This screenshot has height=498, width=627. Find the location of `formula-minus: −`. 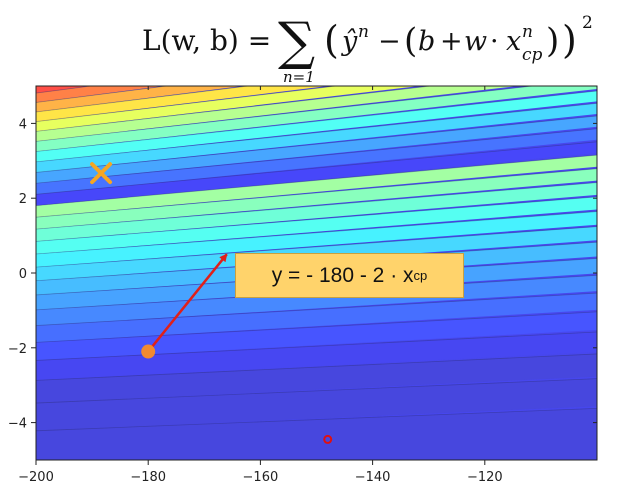

formula-minus: − is located at coordinates (389, 41).